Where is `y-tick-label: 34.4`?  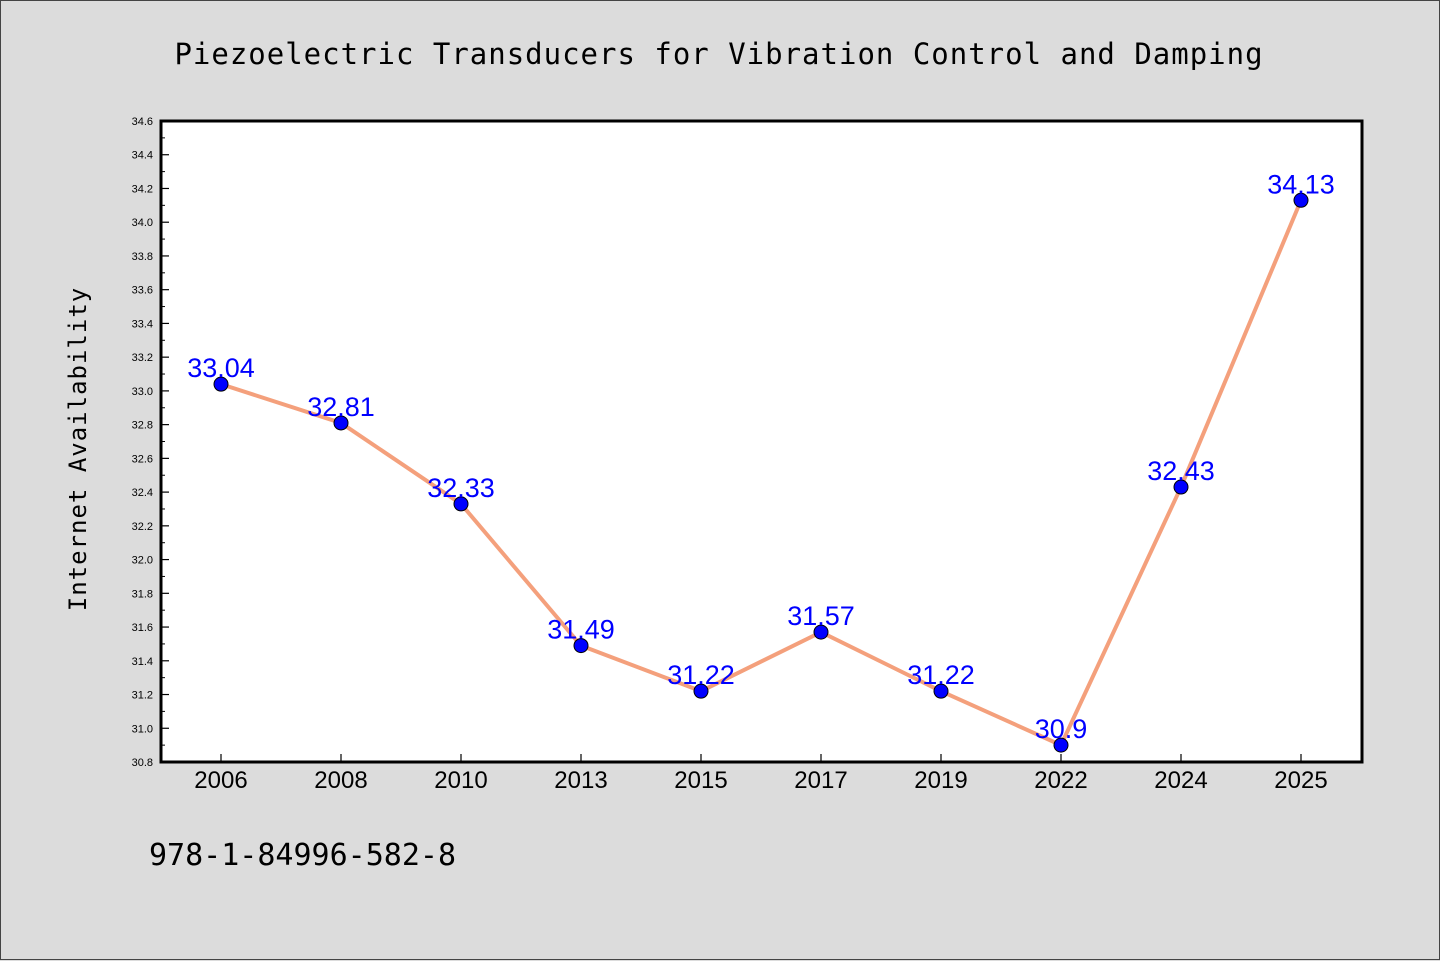 y-tick-label: 34.4 is located at coordinates (142, 156).